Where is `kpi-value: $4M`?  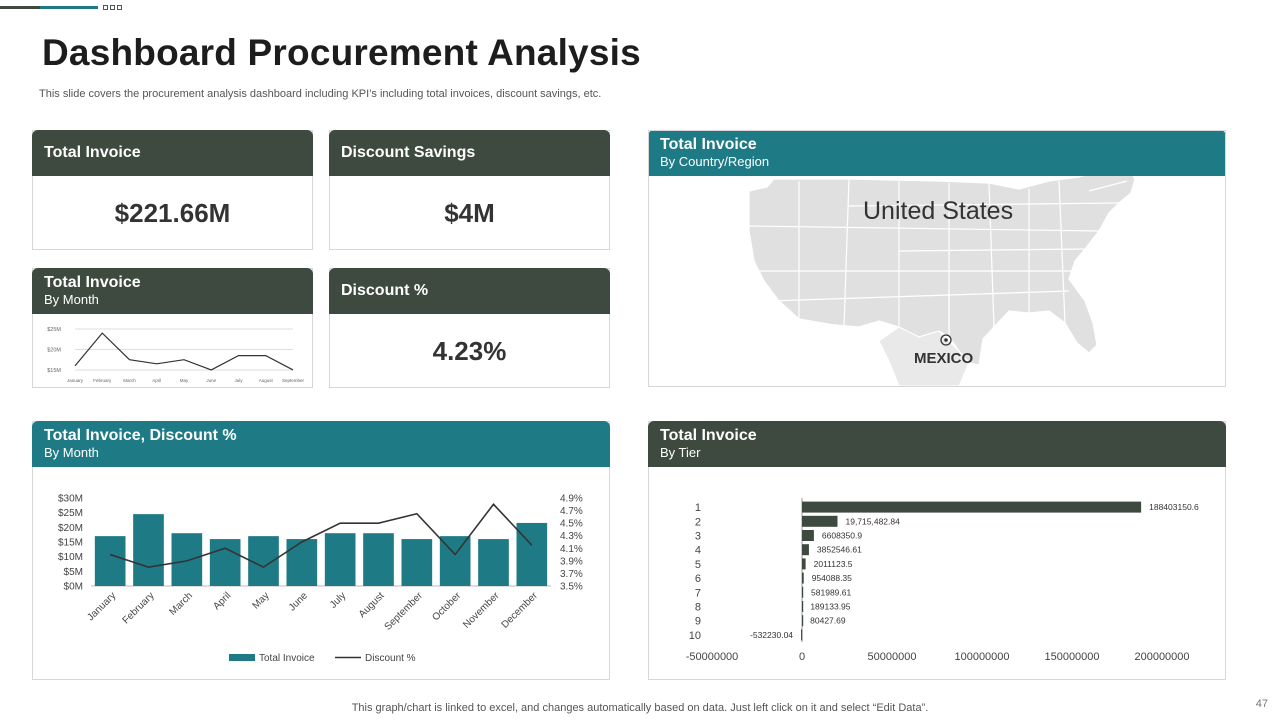 kpi-value: $4M is located at coordinates (469, 212).